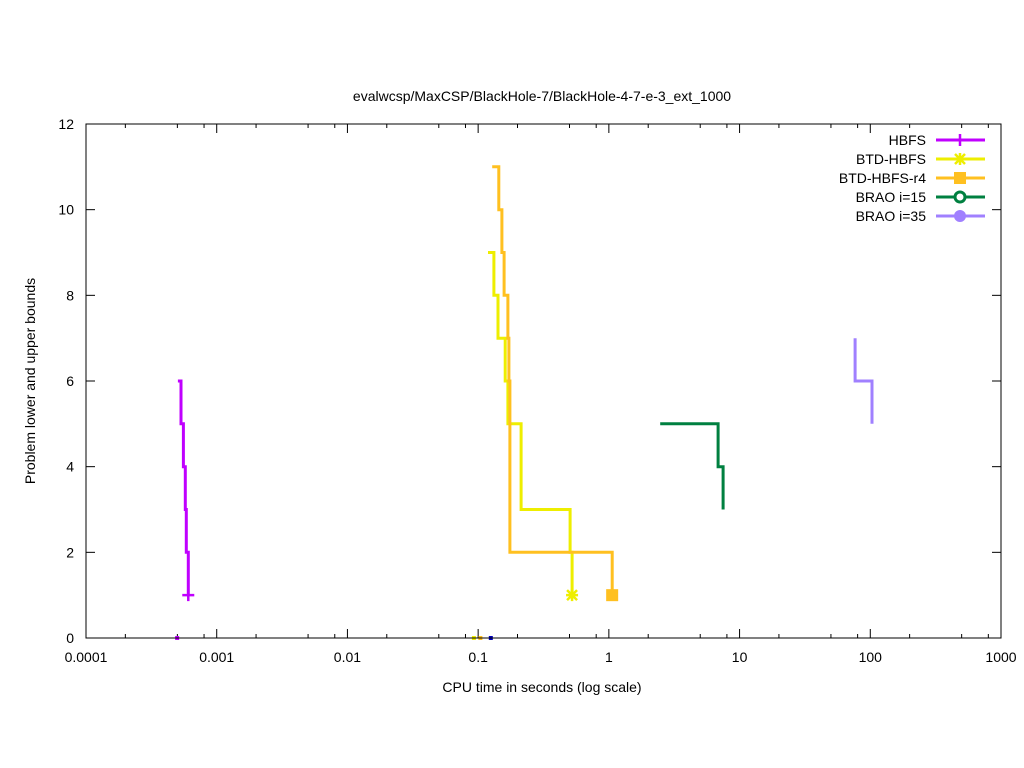 Image resolution: width=1024 pixels, height=768 pixels. What do you see at coordinates (66, 210) in the screenshot?
I see `y-tick-label: 10` at bounding box center [66, 210].